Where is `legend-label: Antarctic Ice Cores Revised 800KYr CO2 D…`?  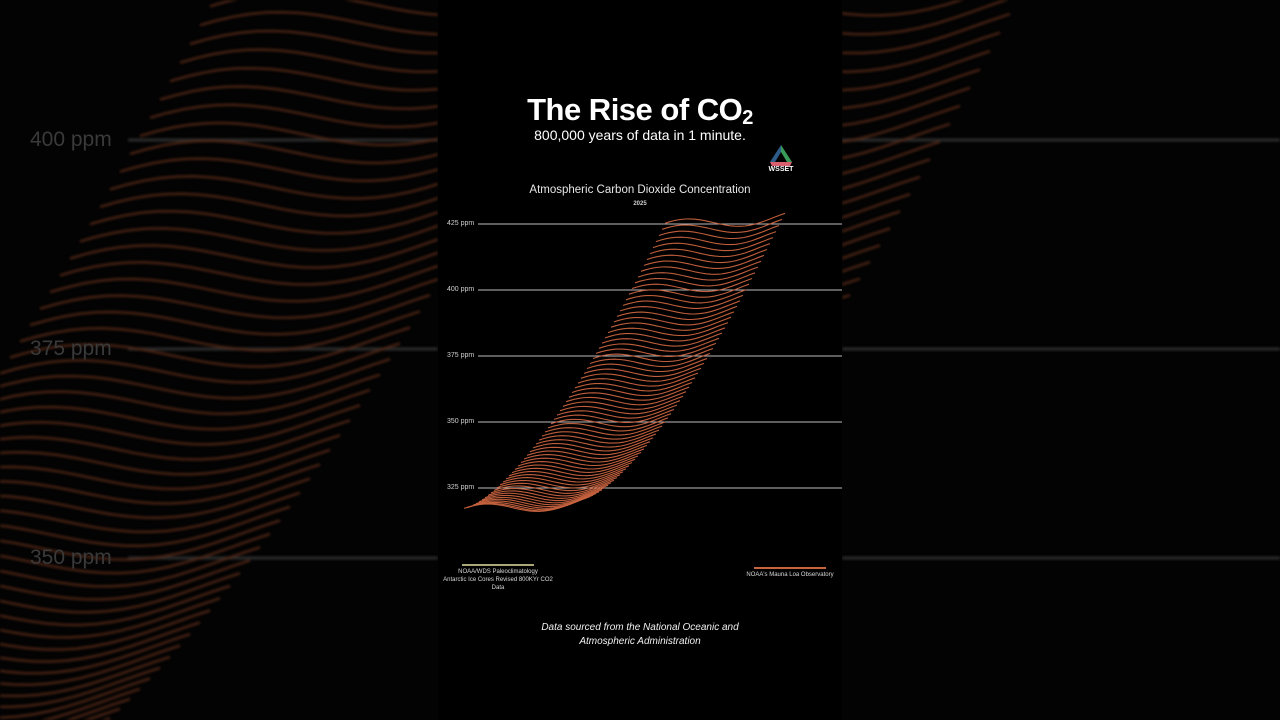 legend-label: Antarctic Ice Cores Revised 800KYr CO2 D… is located at coordinates (498, 584).